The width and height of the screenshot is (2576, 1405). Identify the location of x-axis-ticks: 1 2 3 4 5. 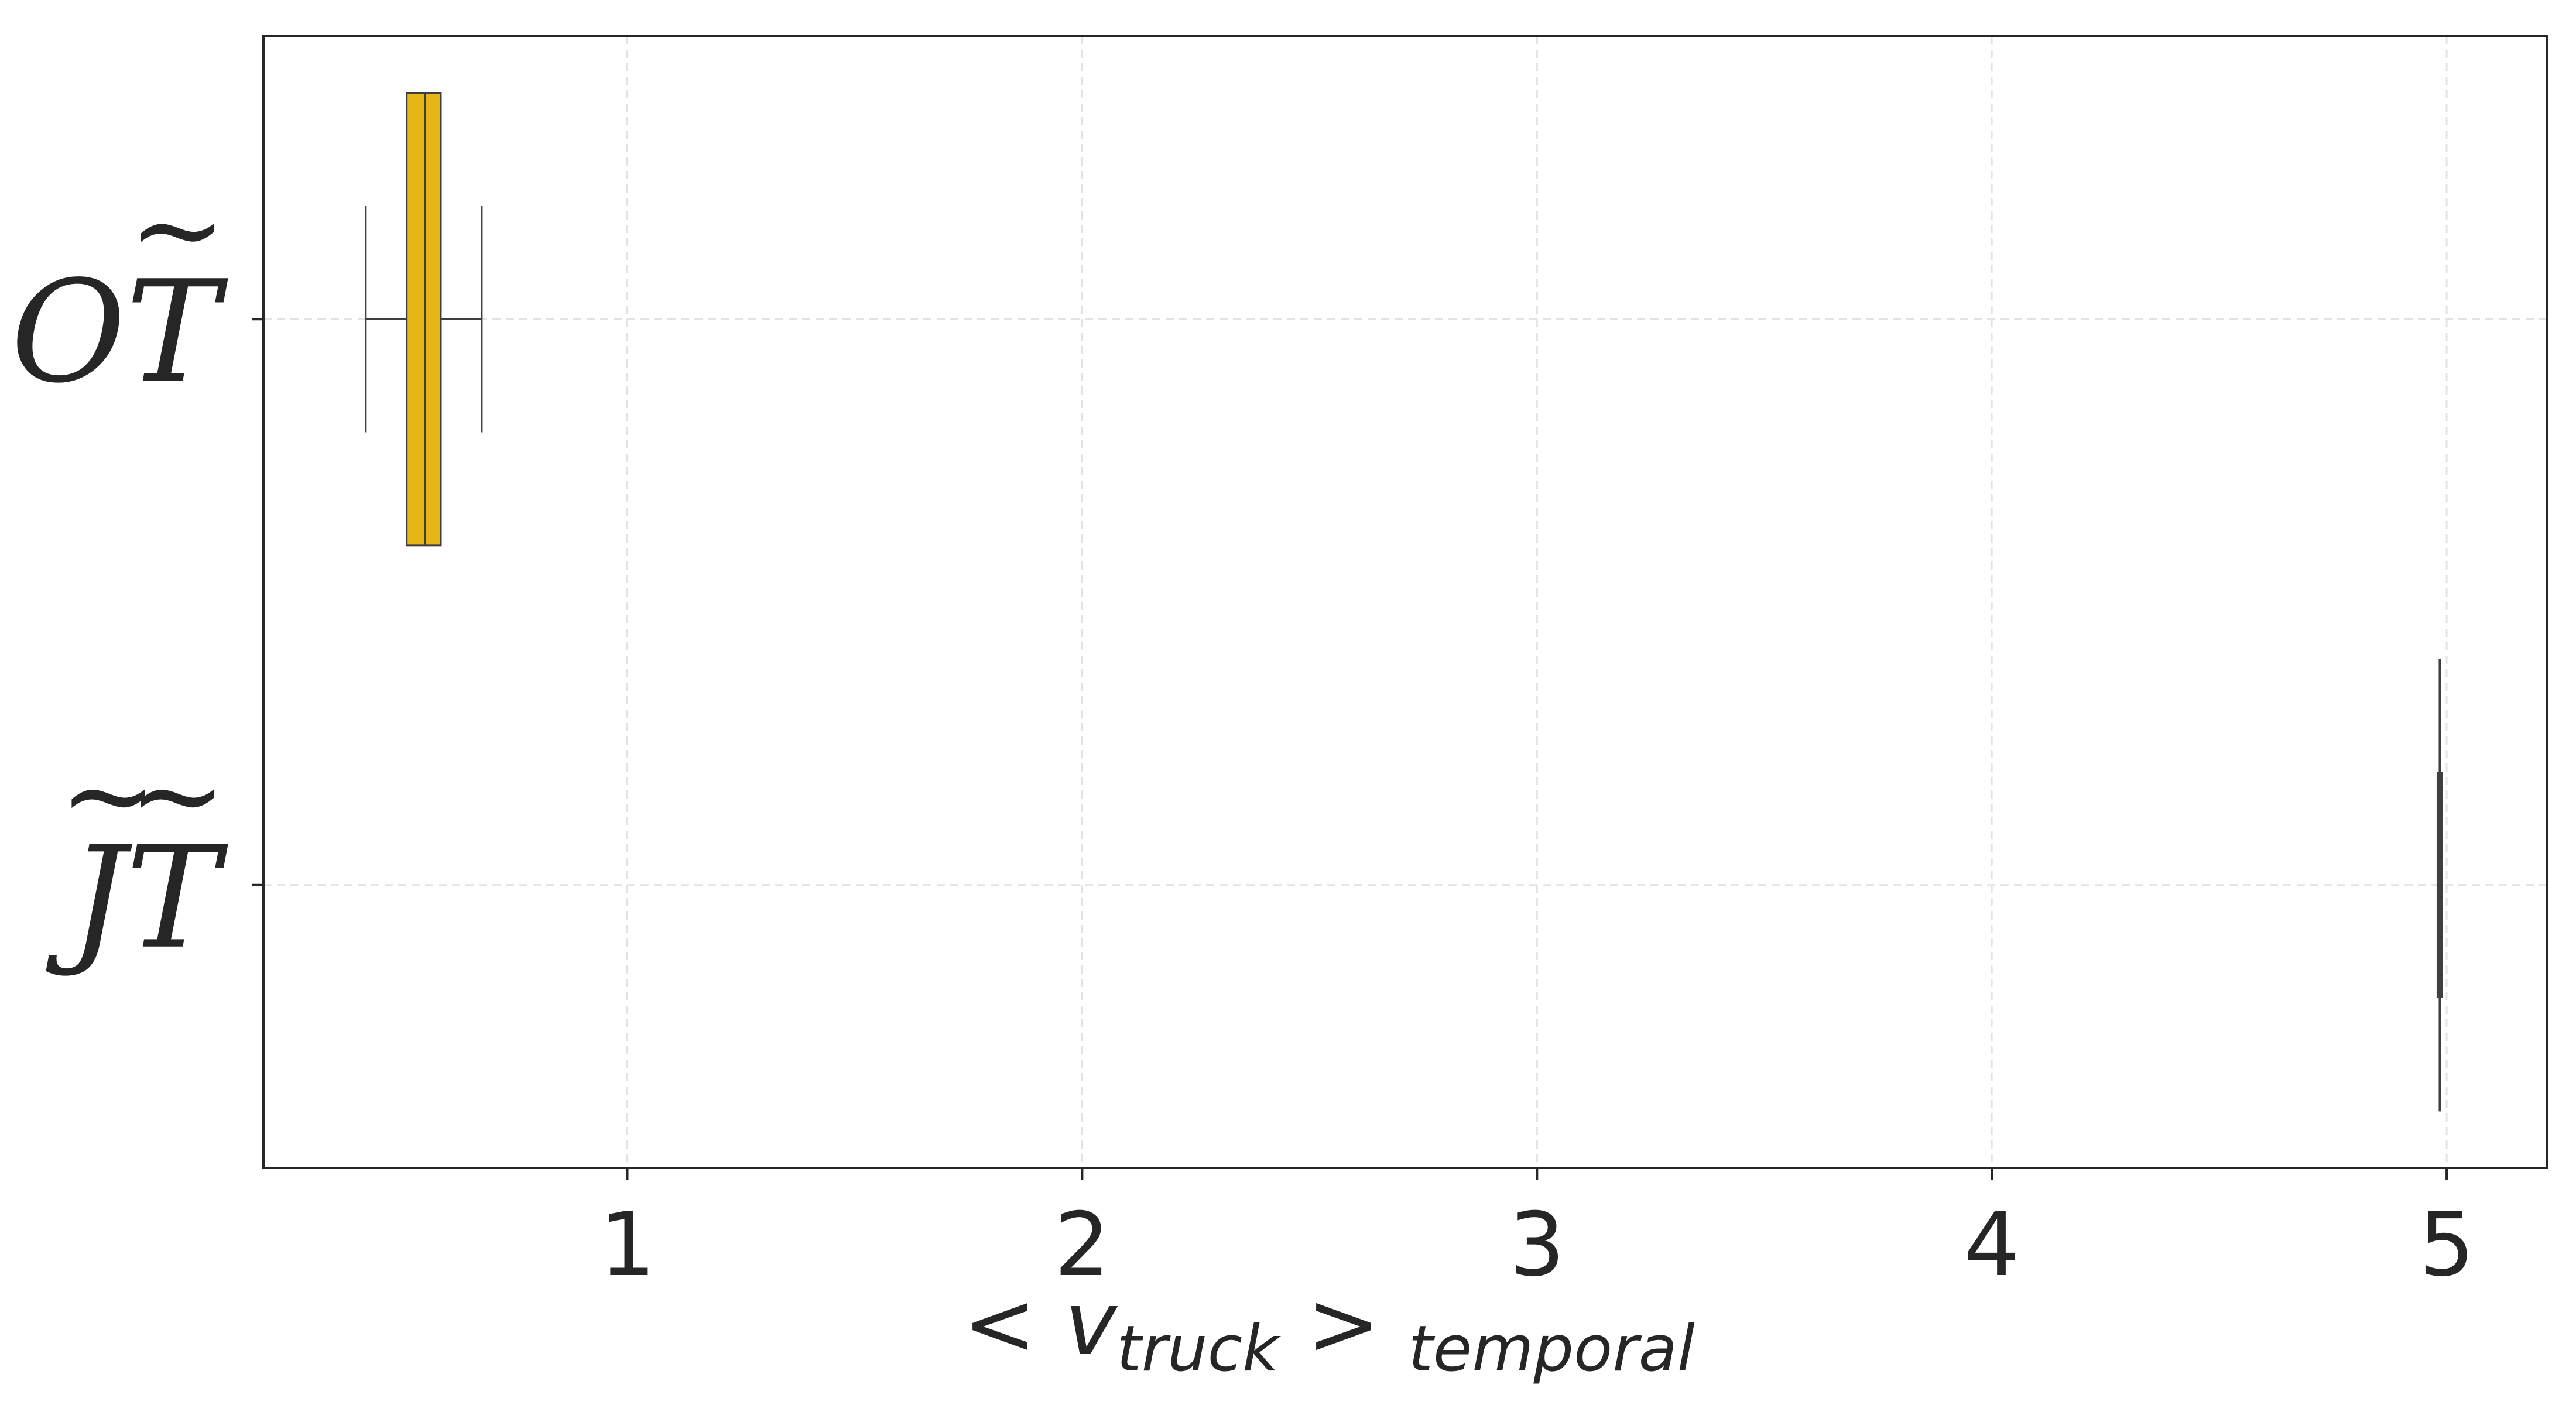
(1537, 1232).